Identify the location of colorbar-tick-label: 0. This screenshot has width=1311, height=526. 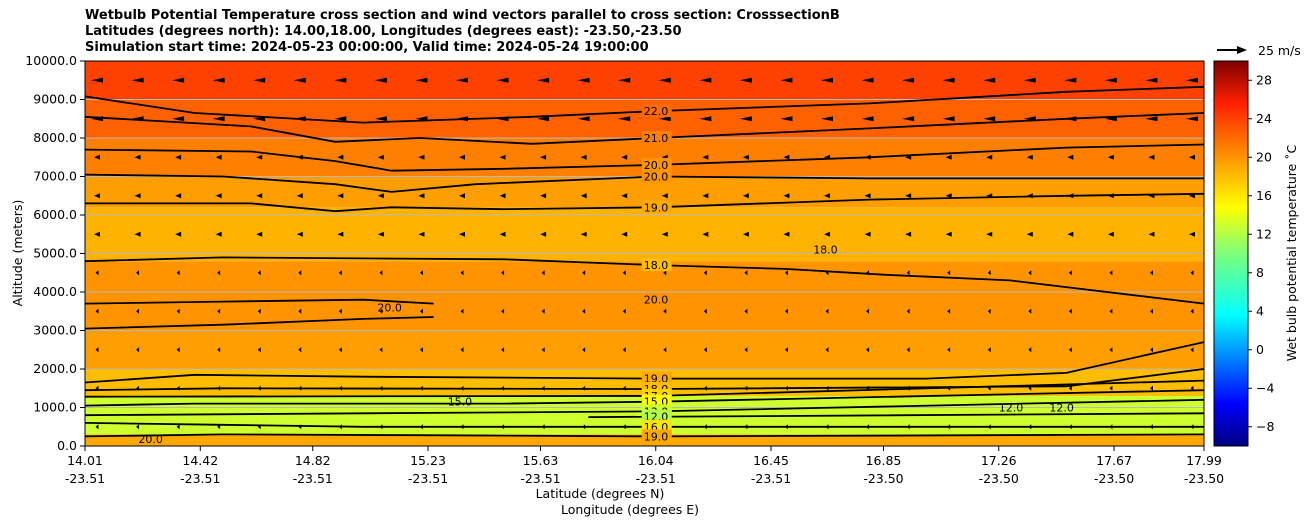
(1260, 349).